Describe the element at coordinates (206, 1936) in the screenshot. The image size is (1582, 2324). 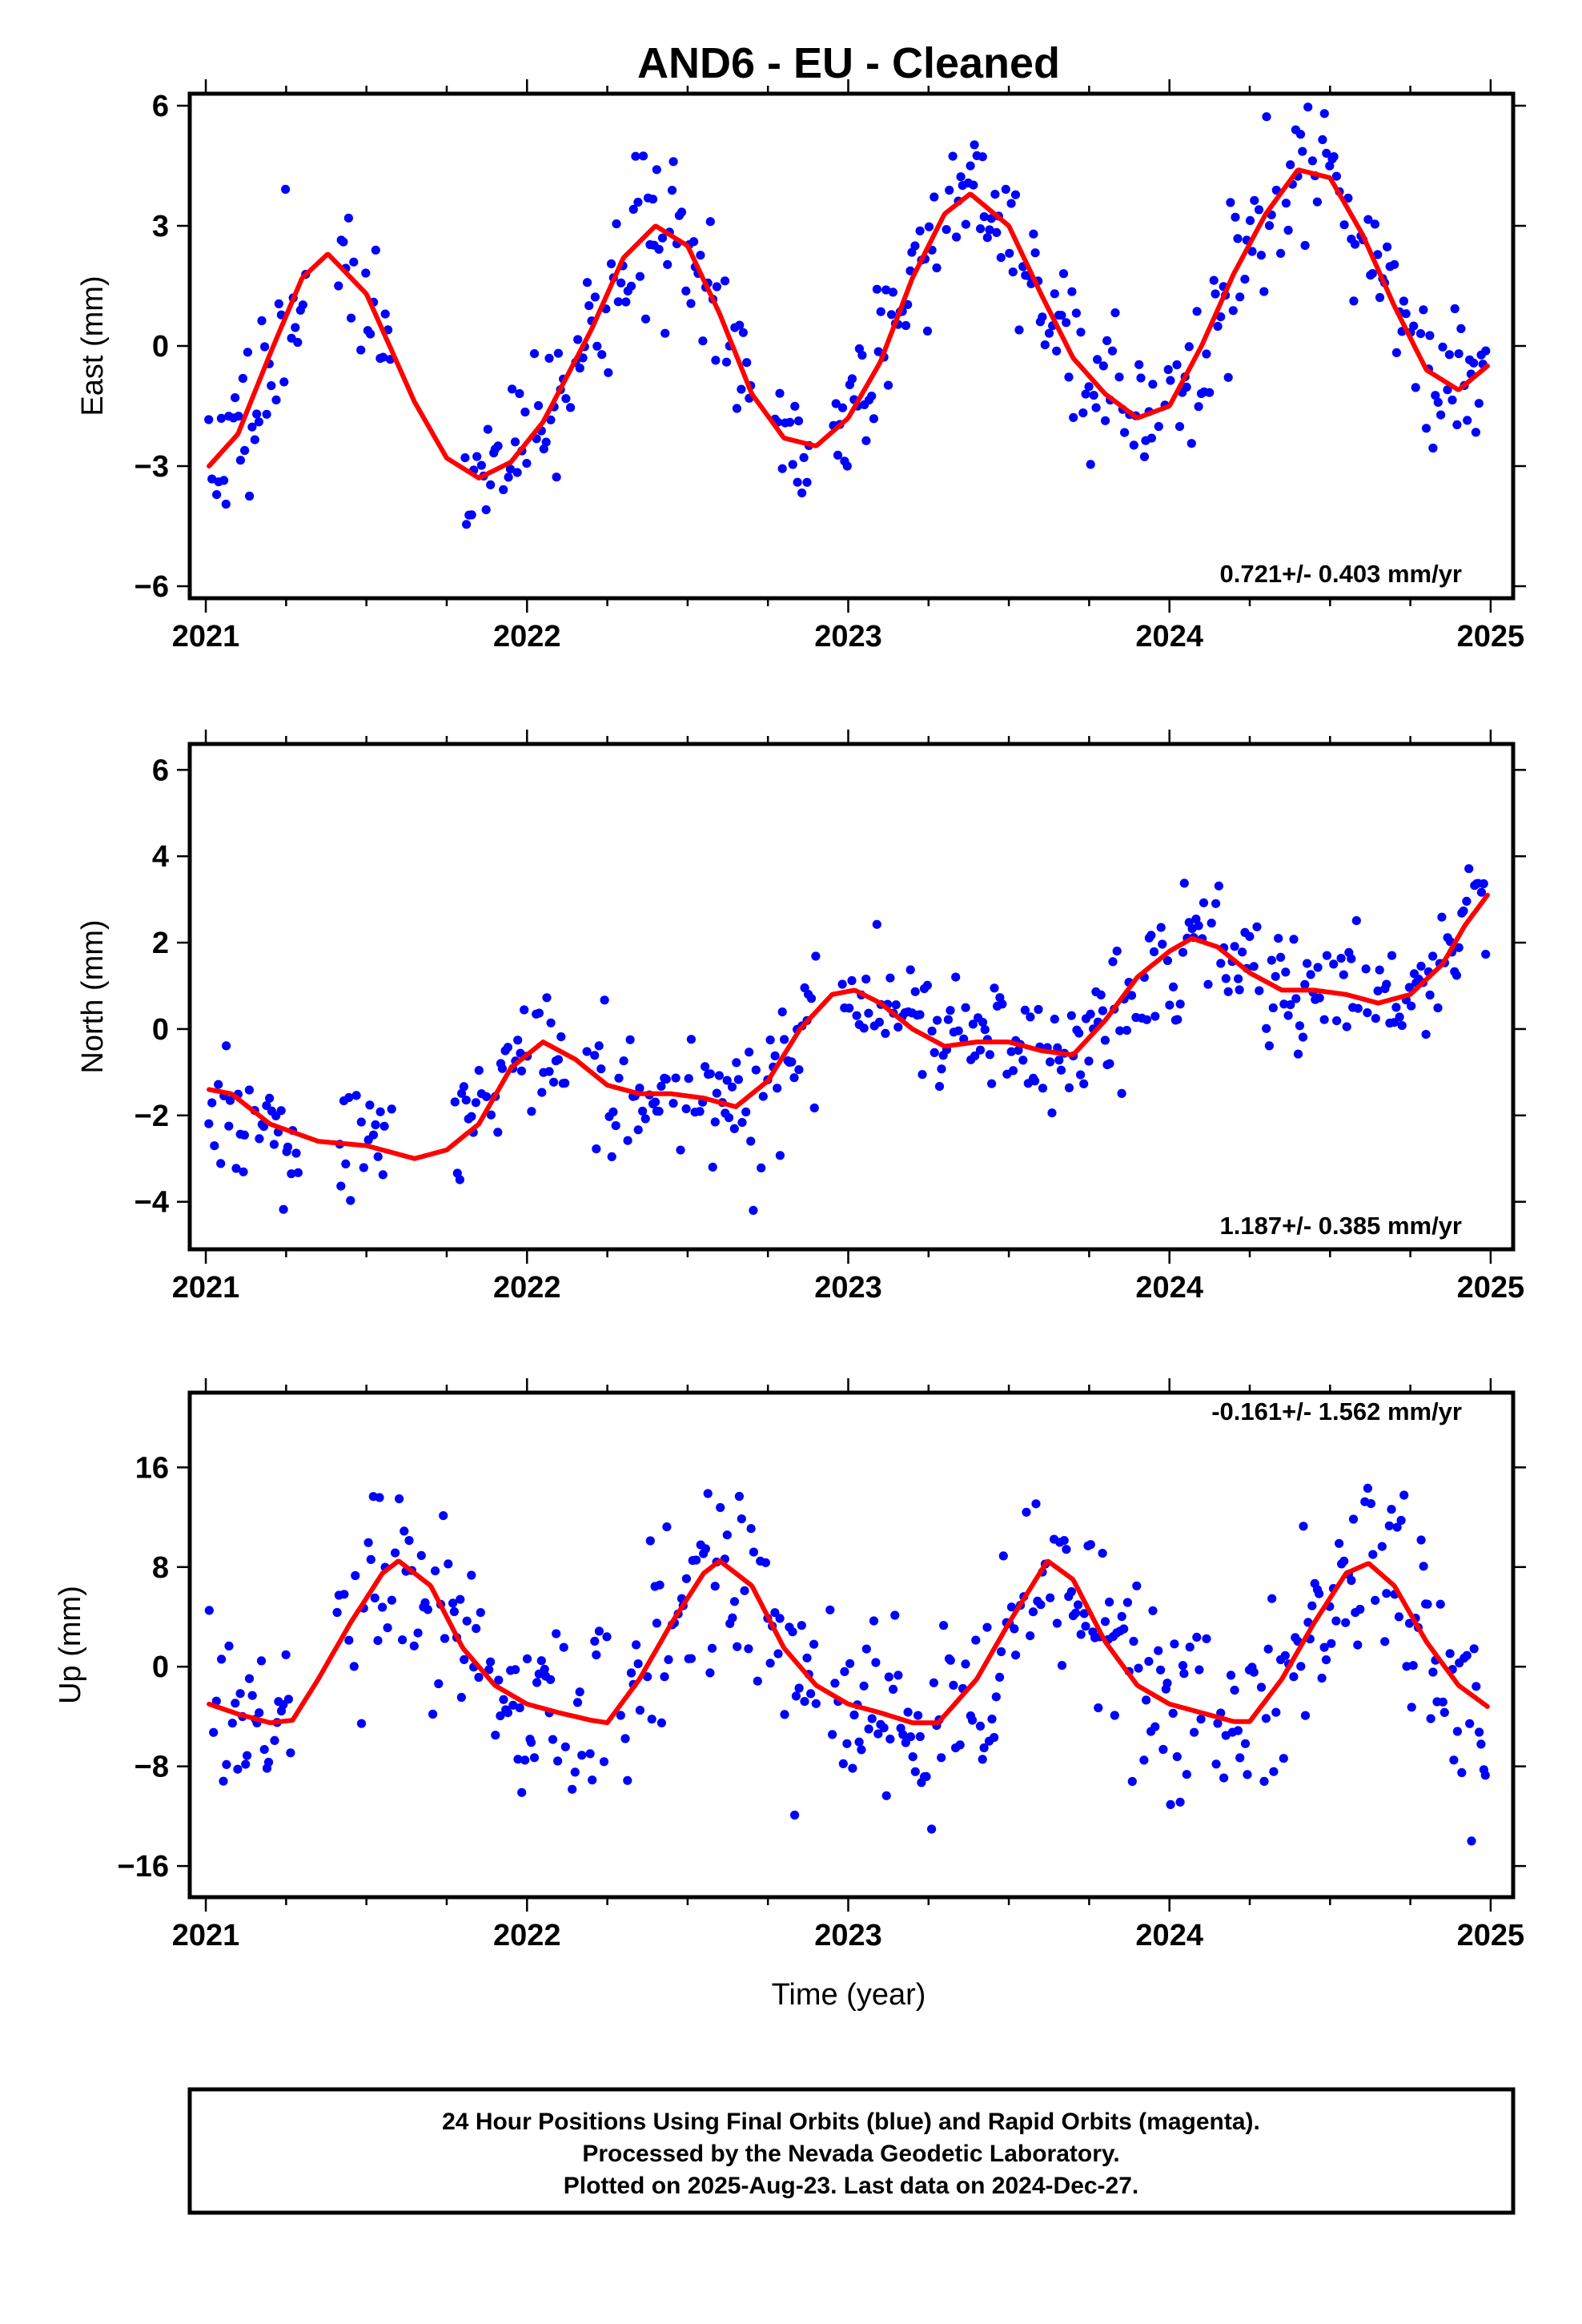
I see `x-tick-label: 2021` at that location.